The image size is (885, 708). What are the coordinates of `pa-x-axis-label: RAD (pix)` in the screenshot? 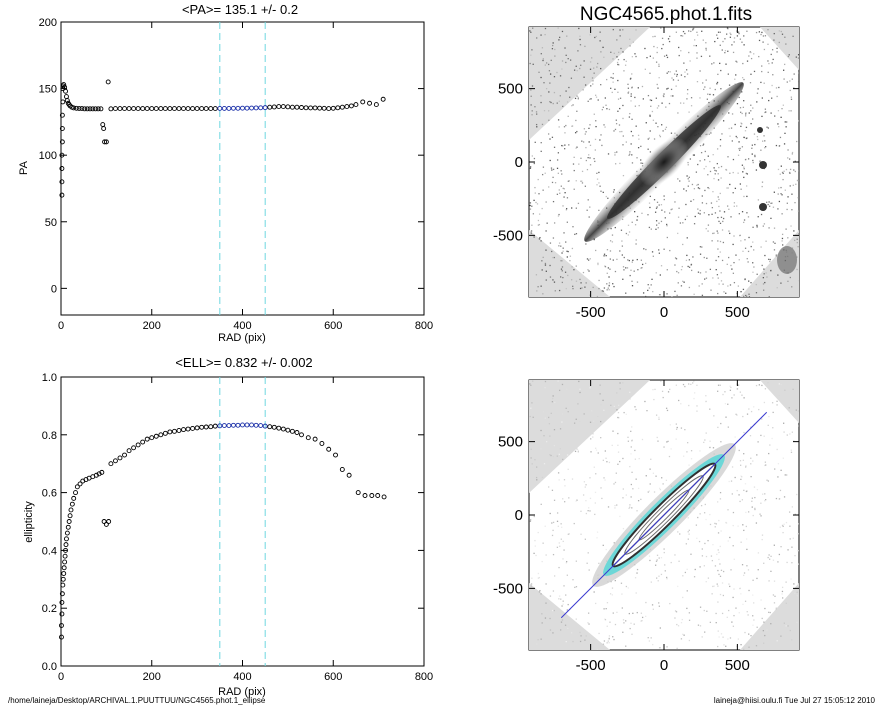 It's located at (242, 338).